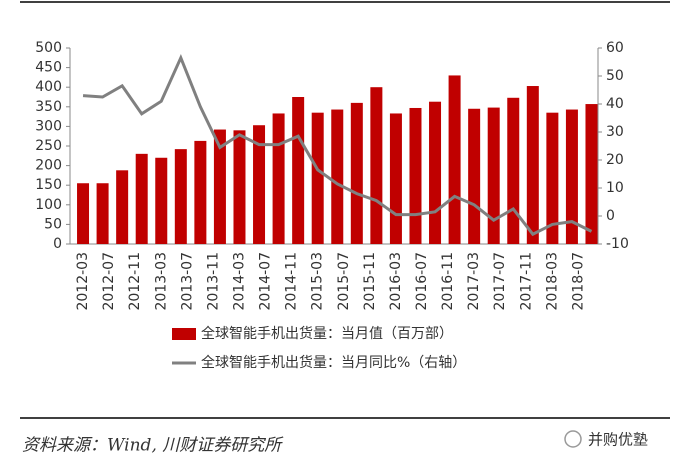  I want to click on y-tick-label: 0, so click(57, 244).